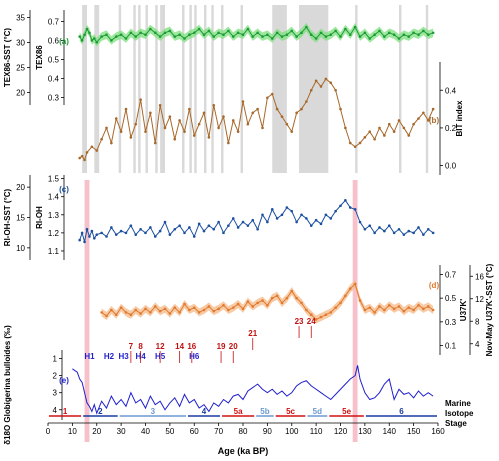 This screenshot has width=499, height=461. What do you see at coordinates (267, 431) in the screenshot?
I see `x-tick-label: 90` at bounding box center [267, 431].